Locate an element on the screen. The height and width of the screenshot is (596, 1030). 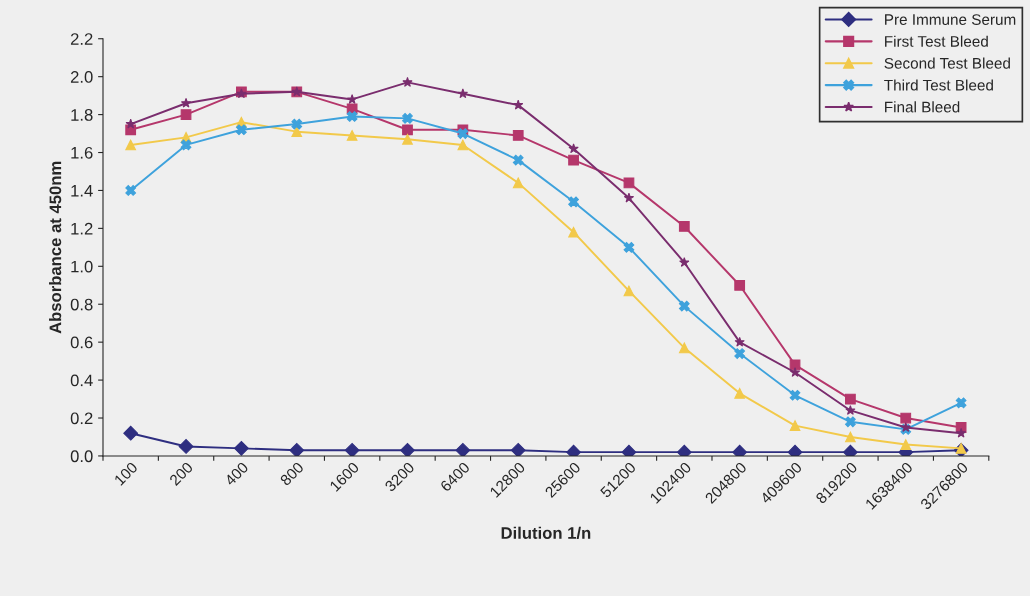
x-tick-label: 200 is located at coordinates (181, 474).